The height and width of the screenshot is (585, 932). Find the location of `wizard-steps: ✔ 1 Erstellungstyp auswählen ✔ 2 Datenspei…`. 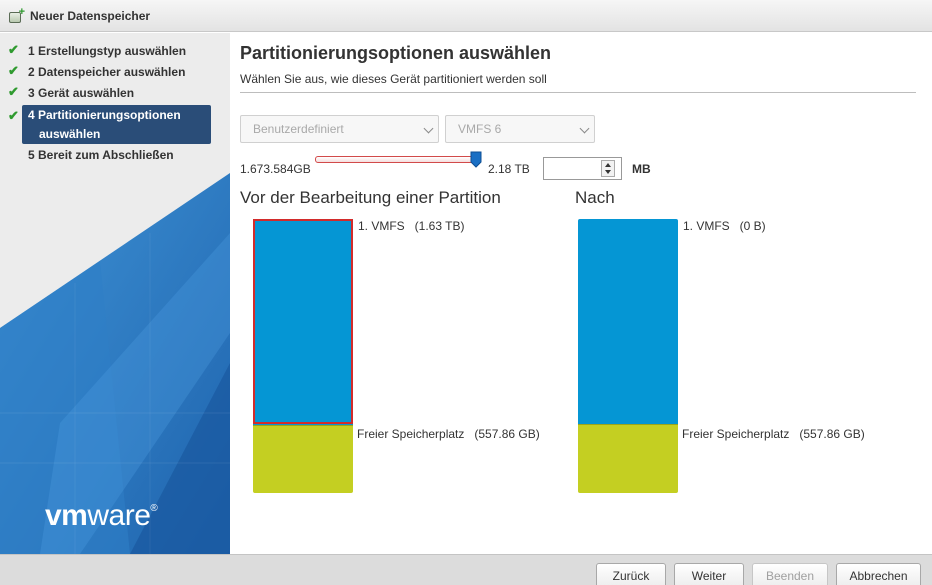

wizard-steps: ✔ 1 Erstellungstyp auswählen ✔ 2 Datenspei… is located at coordinates (115, 100).